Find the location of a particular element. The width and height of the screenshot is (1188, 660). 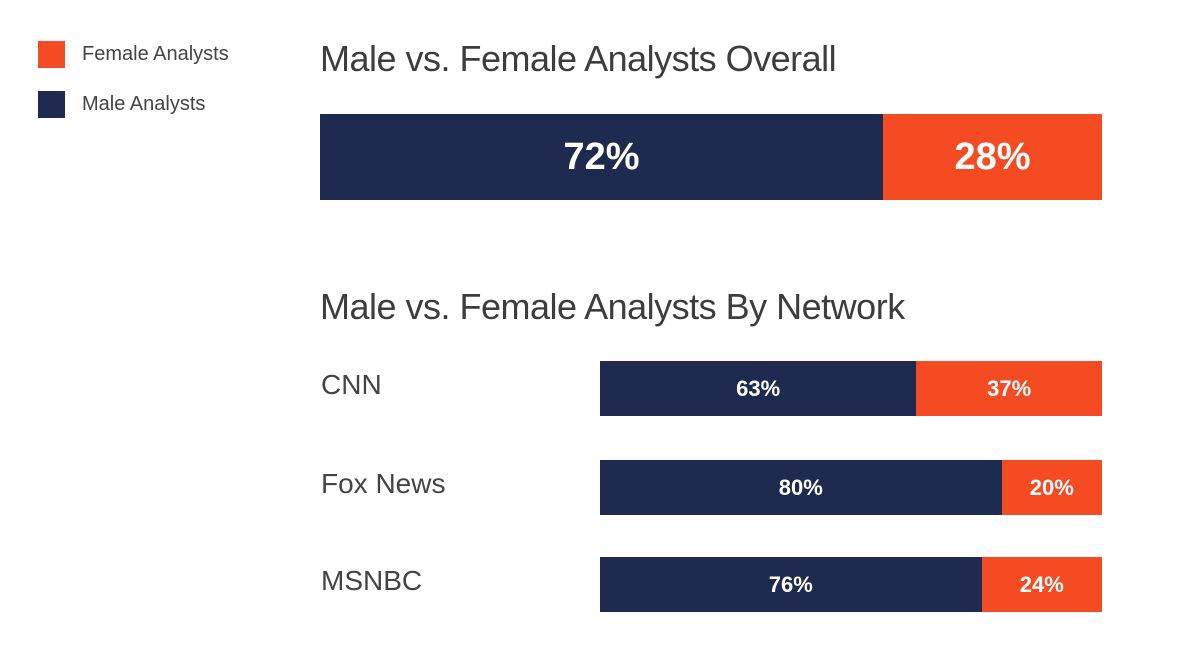

bar-segment-fox-news-female-analysts: 20% is located at coordinates (1051, 487).